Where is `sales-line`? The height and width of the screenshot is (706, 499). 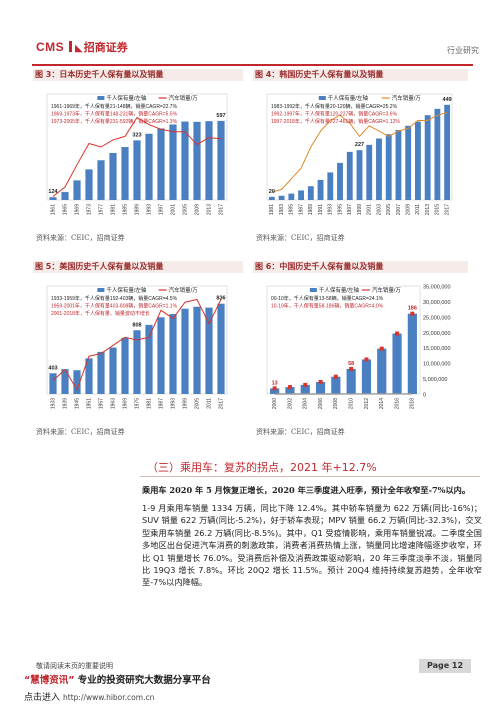 sales-line is located at coordinates (137, 156).